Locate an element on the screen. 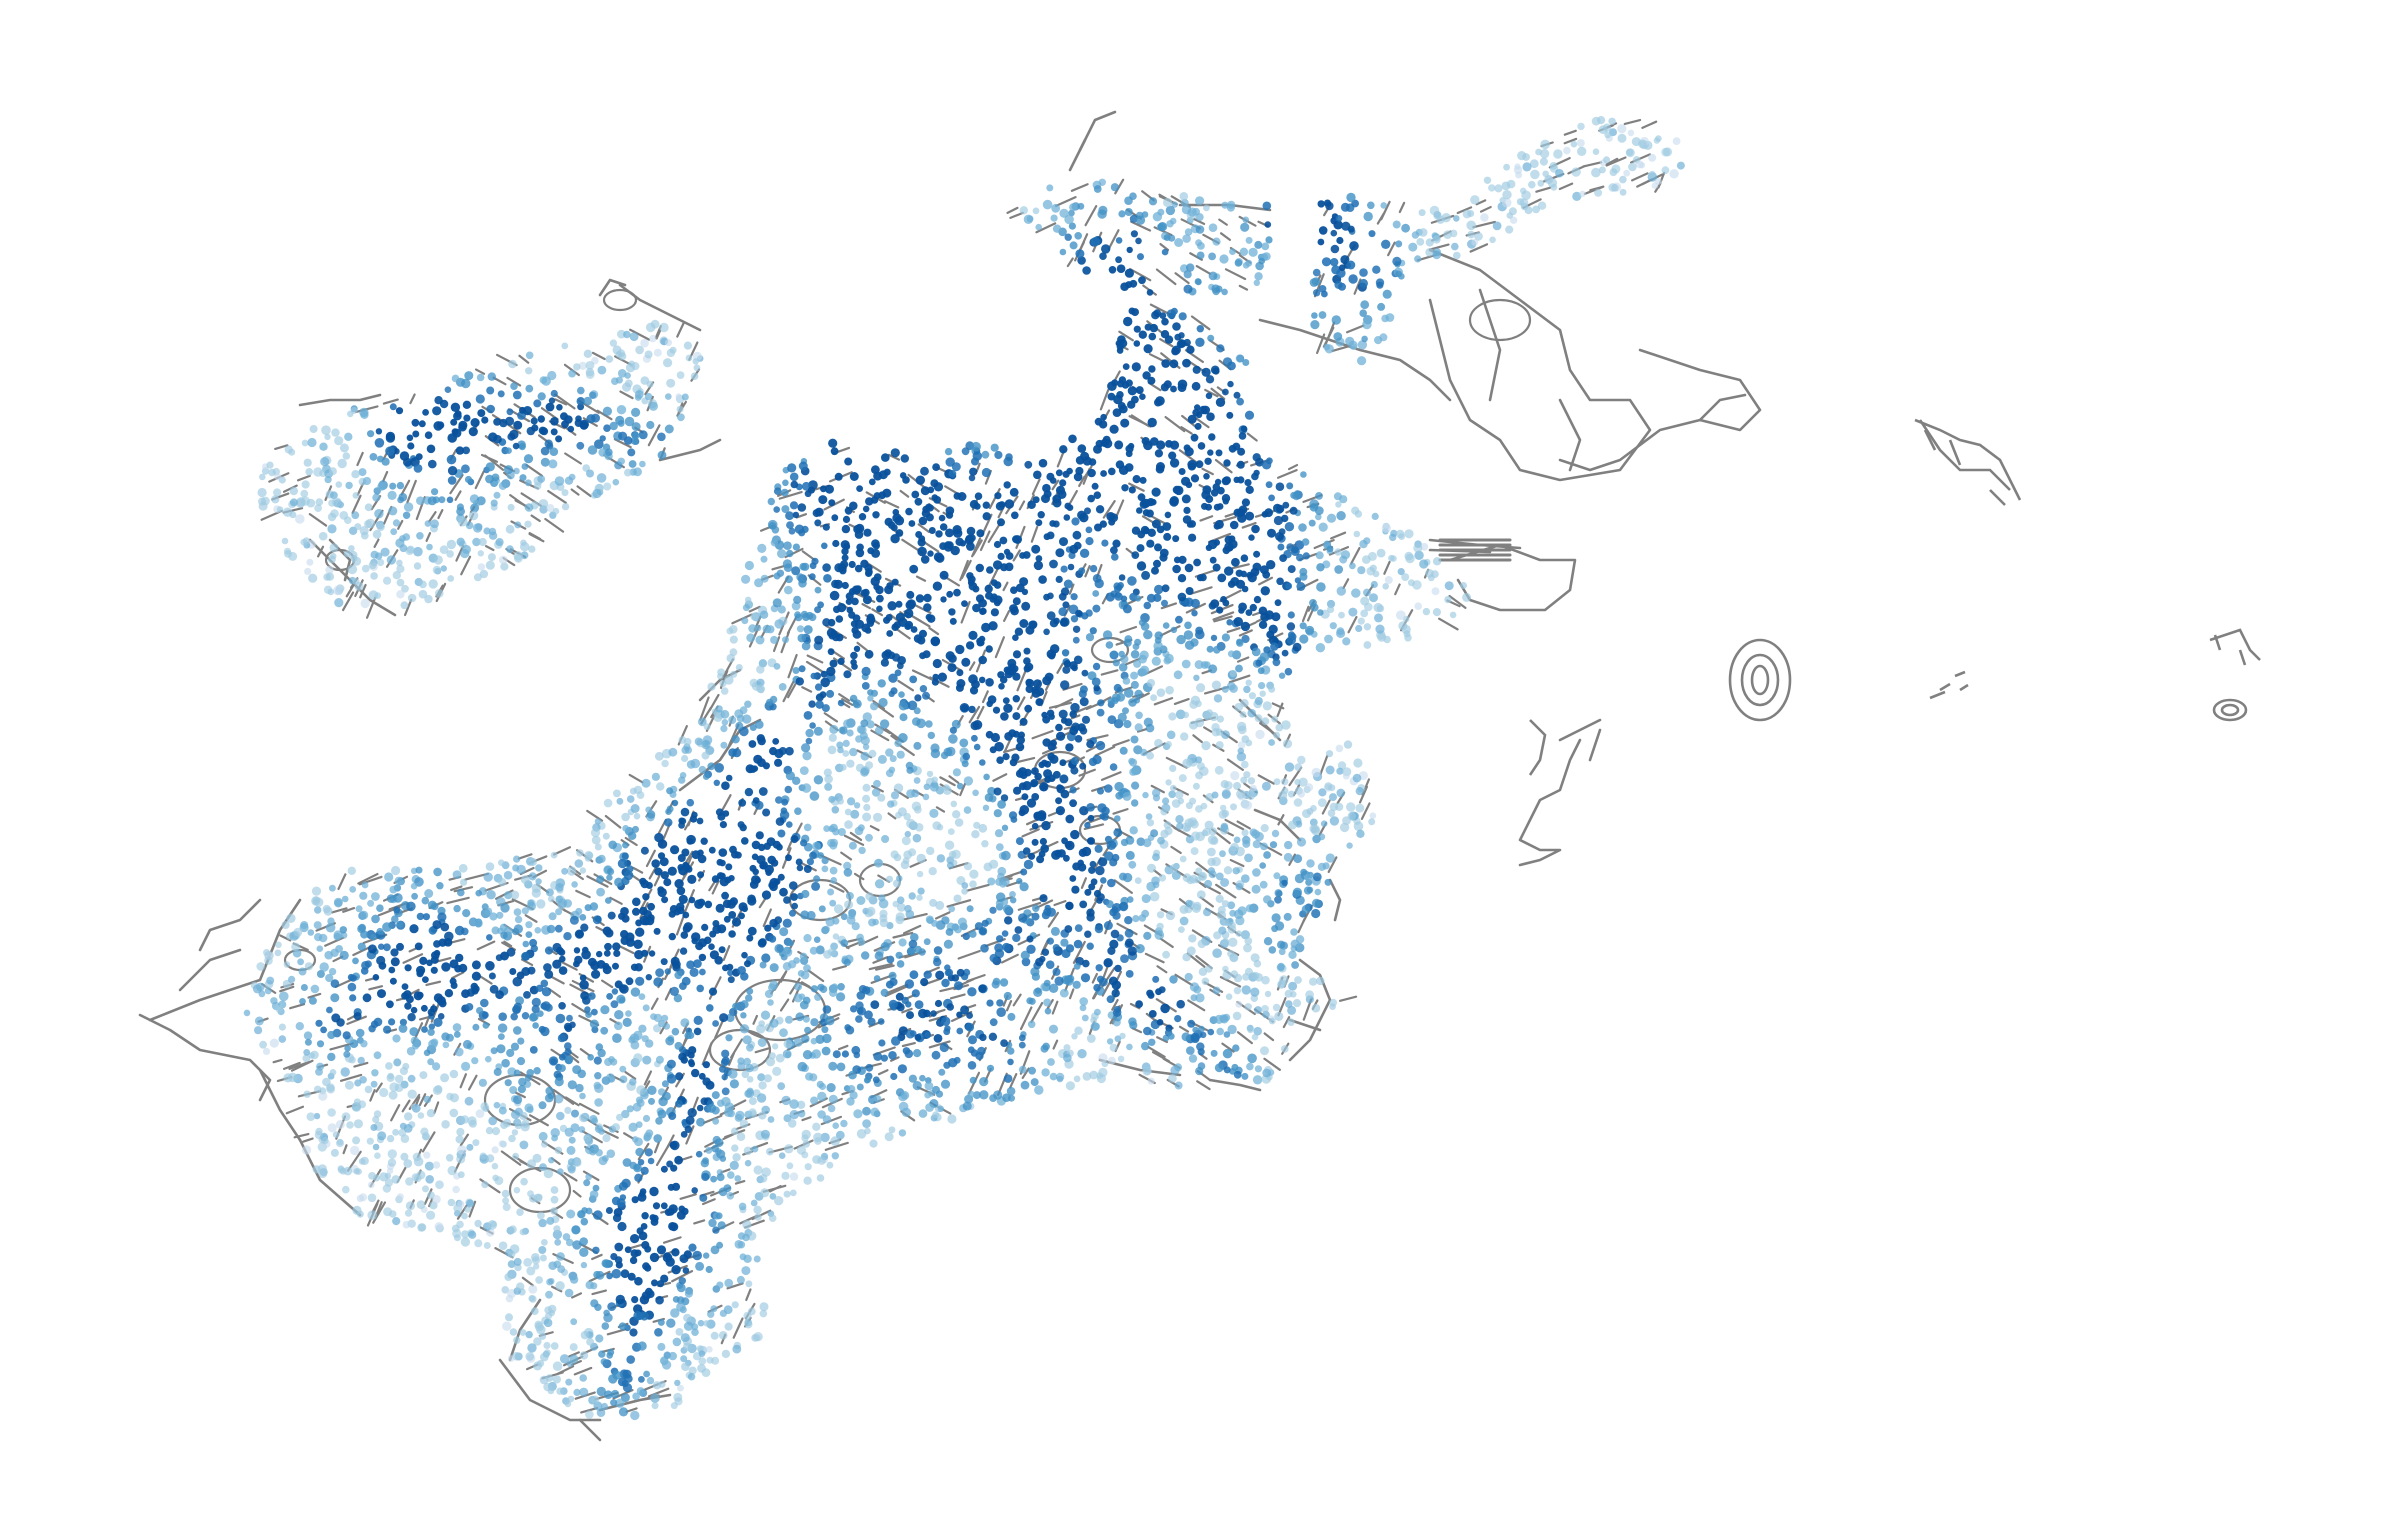 Image resolution: width=2385 pixels, height=1516 pixels. coastal-road is located at coordinates (1235, 1085).